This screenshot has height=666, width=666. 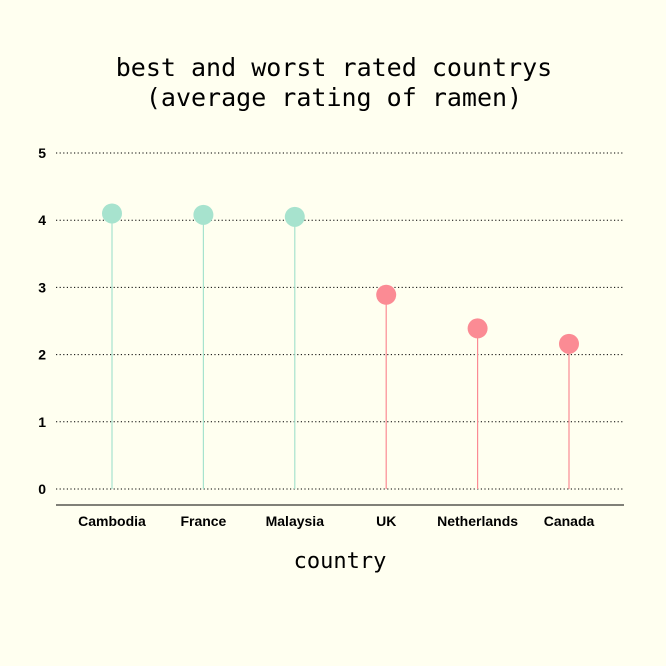 I want to click on y-tick-label: 2, so click(x=42, y=355).